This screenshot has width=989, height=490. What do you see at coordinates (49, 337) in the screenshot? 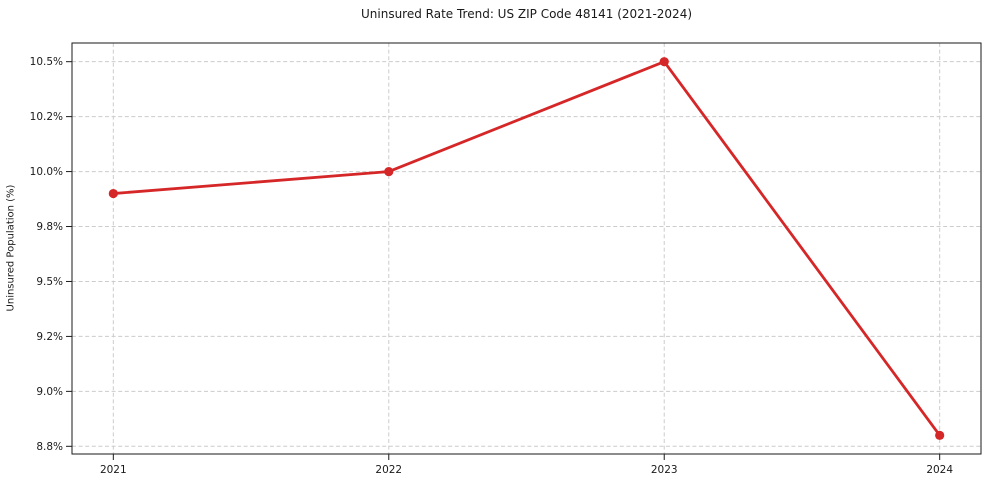
I see `y-tick-label: 9.2%` at bounding box center [49, 337].